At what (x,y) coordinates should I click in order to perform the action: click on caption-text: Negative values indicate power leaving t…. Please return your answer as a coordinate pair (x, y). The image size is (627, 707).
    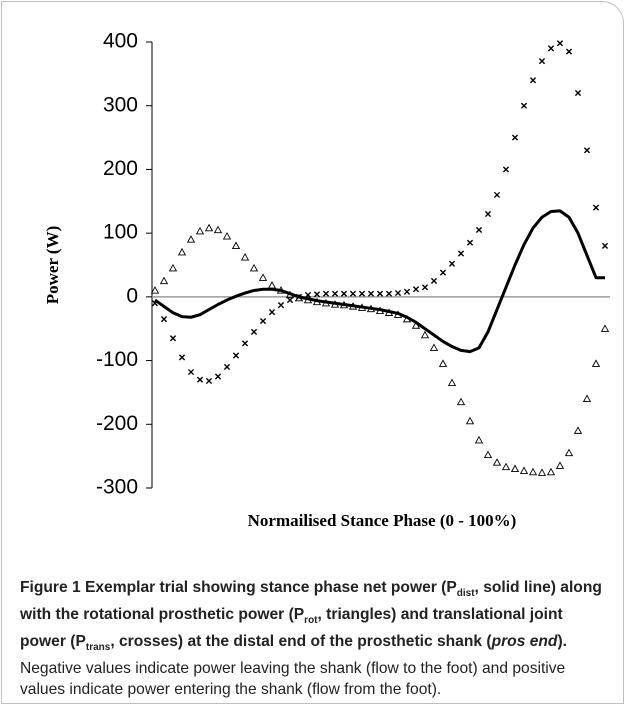
    Looking at the image, I should click on (293, 679).